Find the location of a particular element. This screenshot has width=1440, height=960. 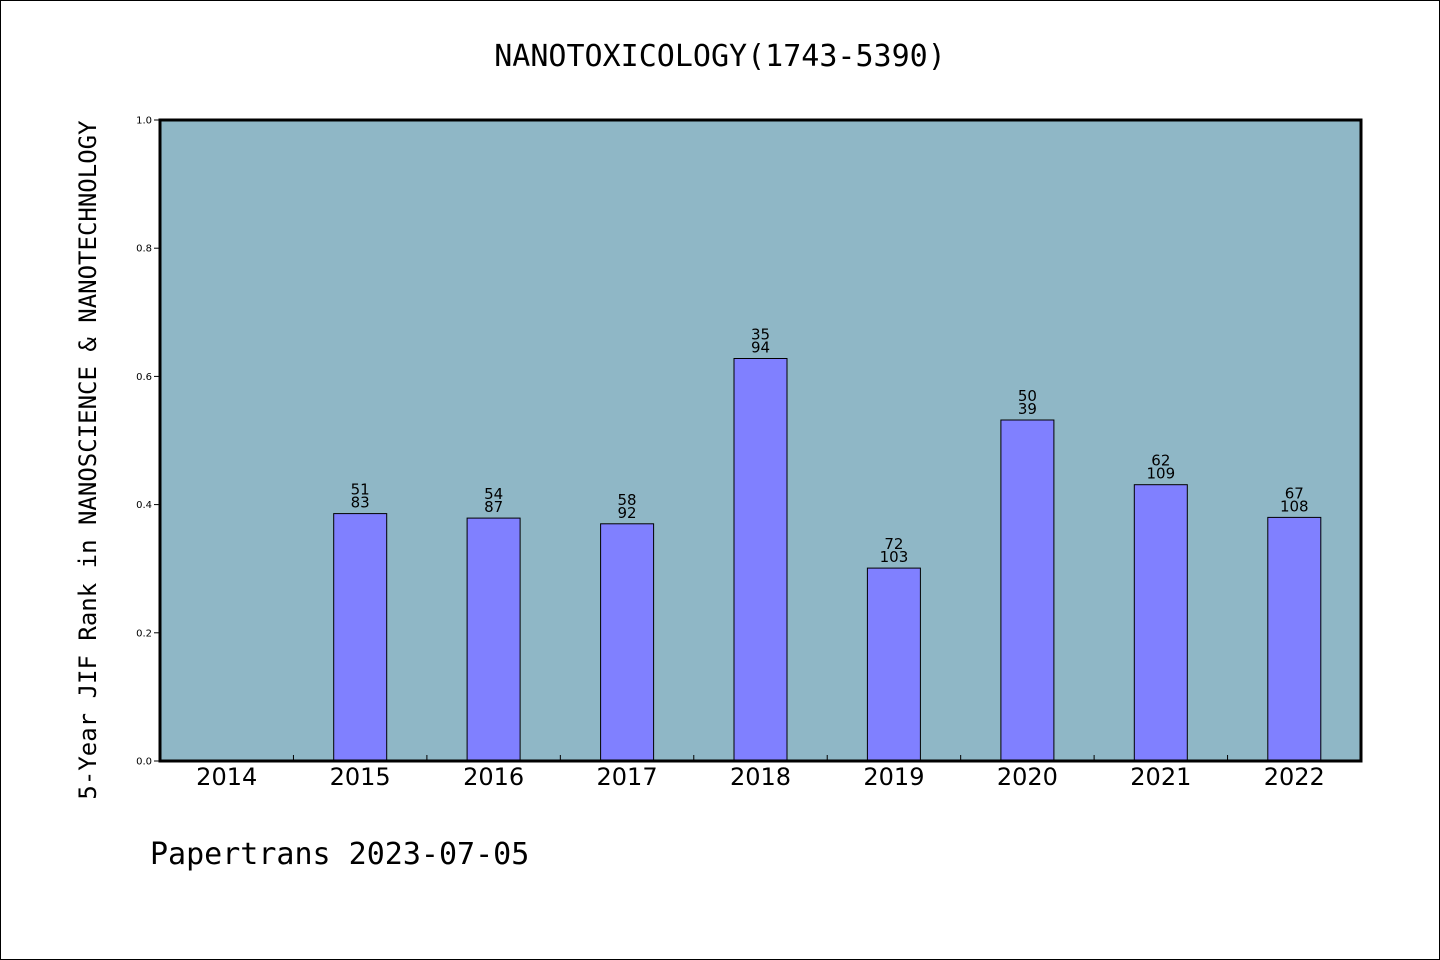

x-tick-label-2022: 2022 is located at coordinates (1294, 777).